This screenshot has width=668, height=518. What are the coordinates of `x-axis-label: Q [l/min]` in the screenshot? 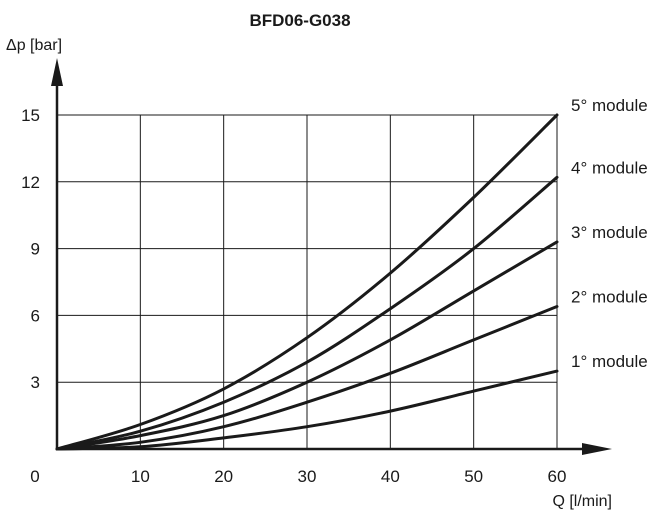 It's located at (582, 501).